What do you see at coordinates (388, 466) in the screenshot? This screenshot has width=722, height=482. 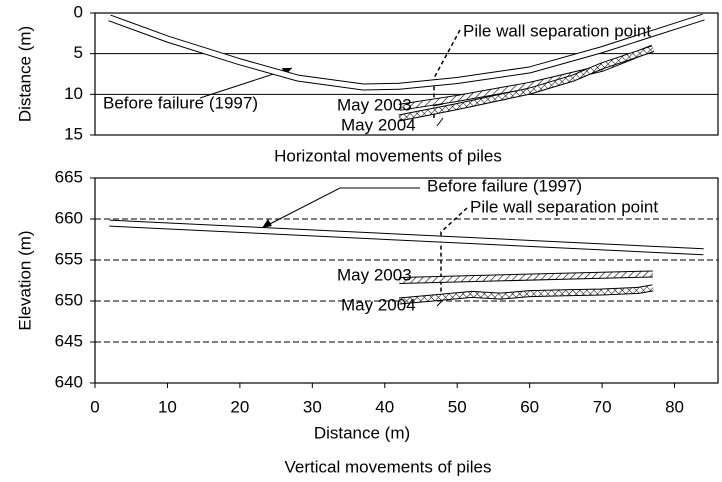 I see `panel-caption: Vertical movements of piles` at bounding box center [388, 466].